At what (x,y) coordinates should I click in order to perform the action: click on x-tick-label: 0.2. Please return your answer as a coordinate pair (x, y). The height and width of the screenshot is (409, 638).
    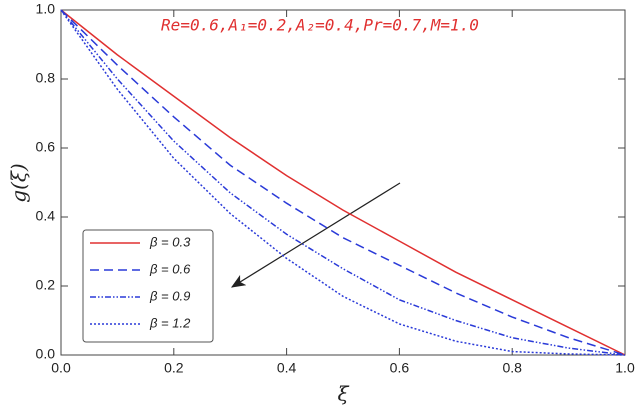
    Looking at the image, I should click on (174, 368).